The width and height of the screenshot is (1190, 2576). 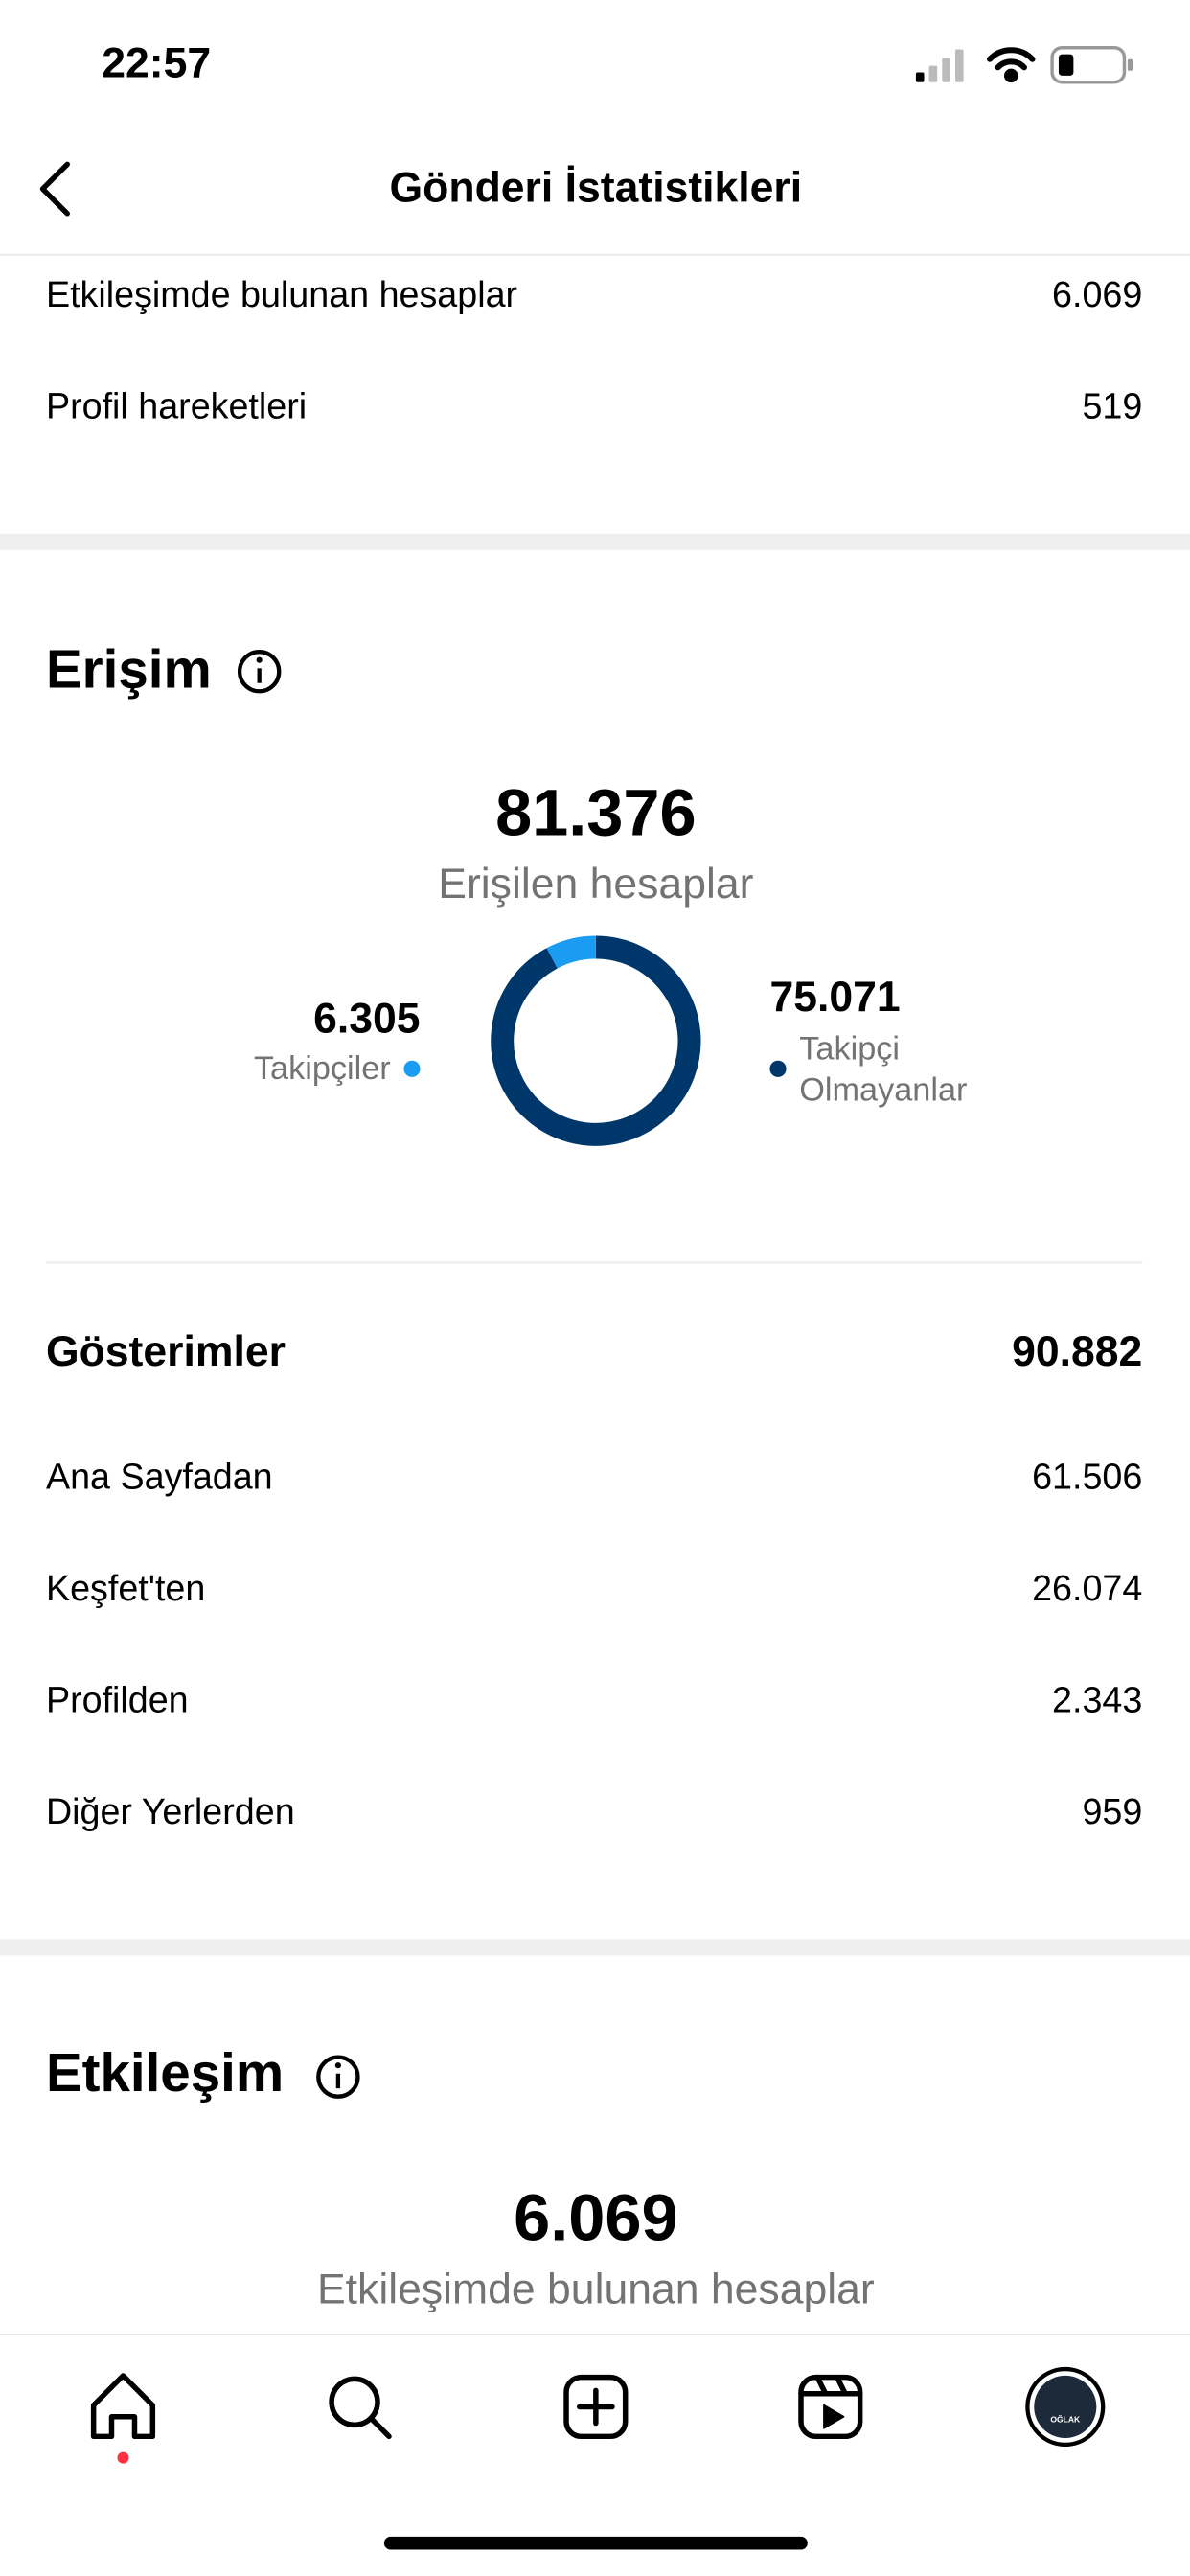 What do you see at coordinates (1092, 65) in the screenshot?
I see `battery-icon` at bounding box center [1092, 65].